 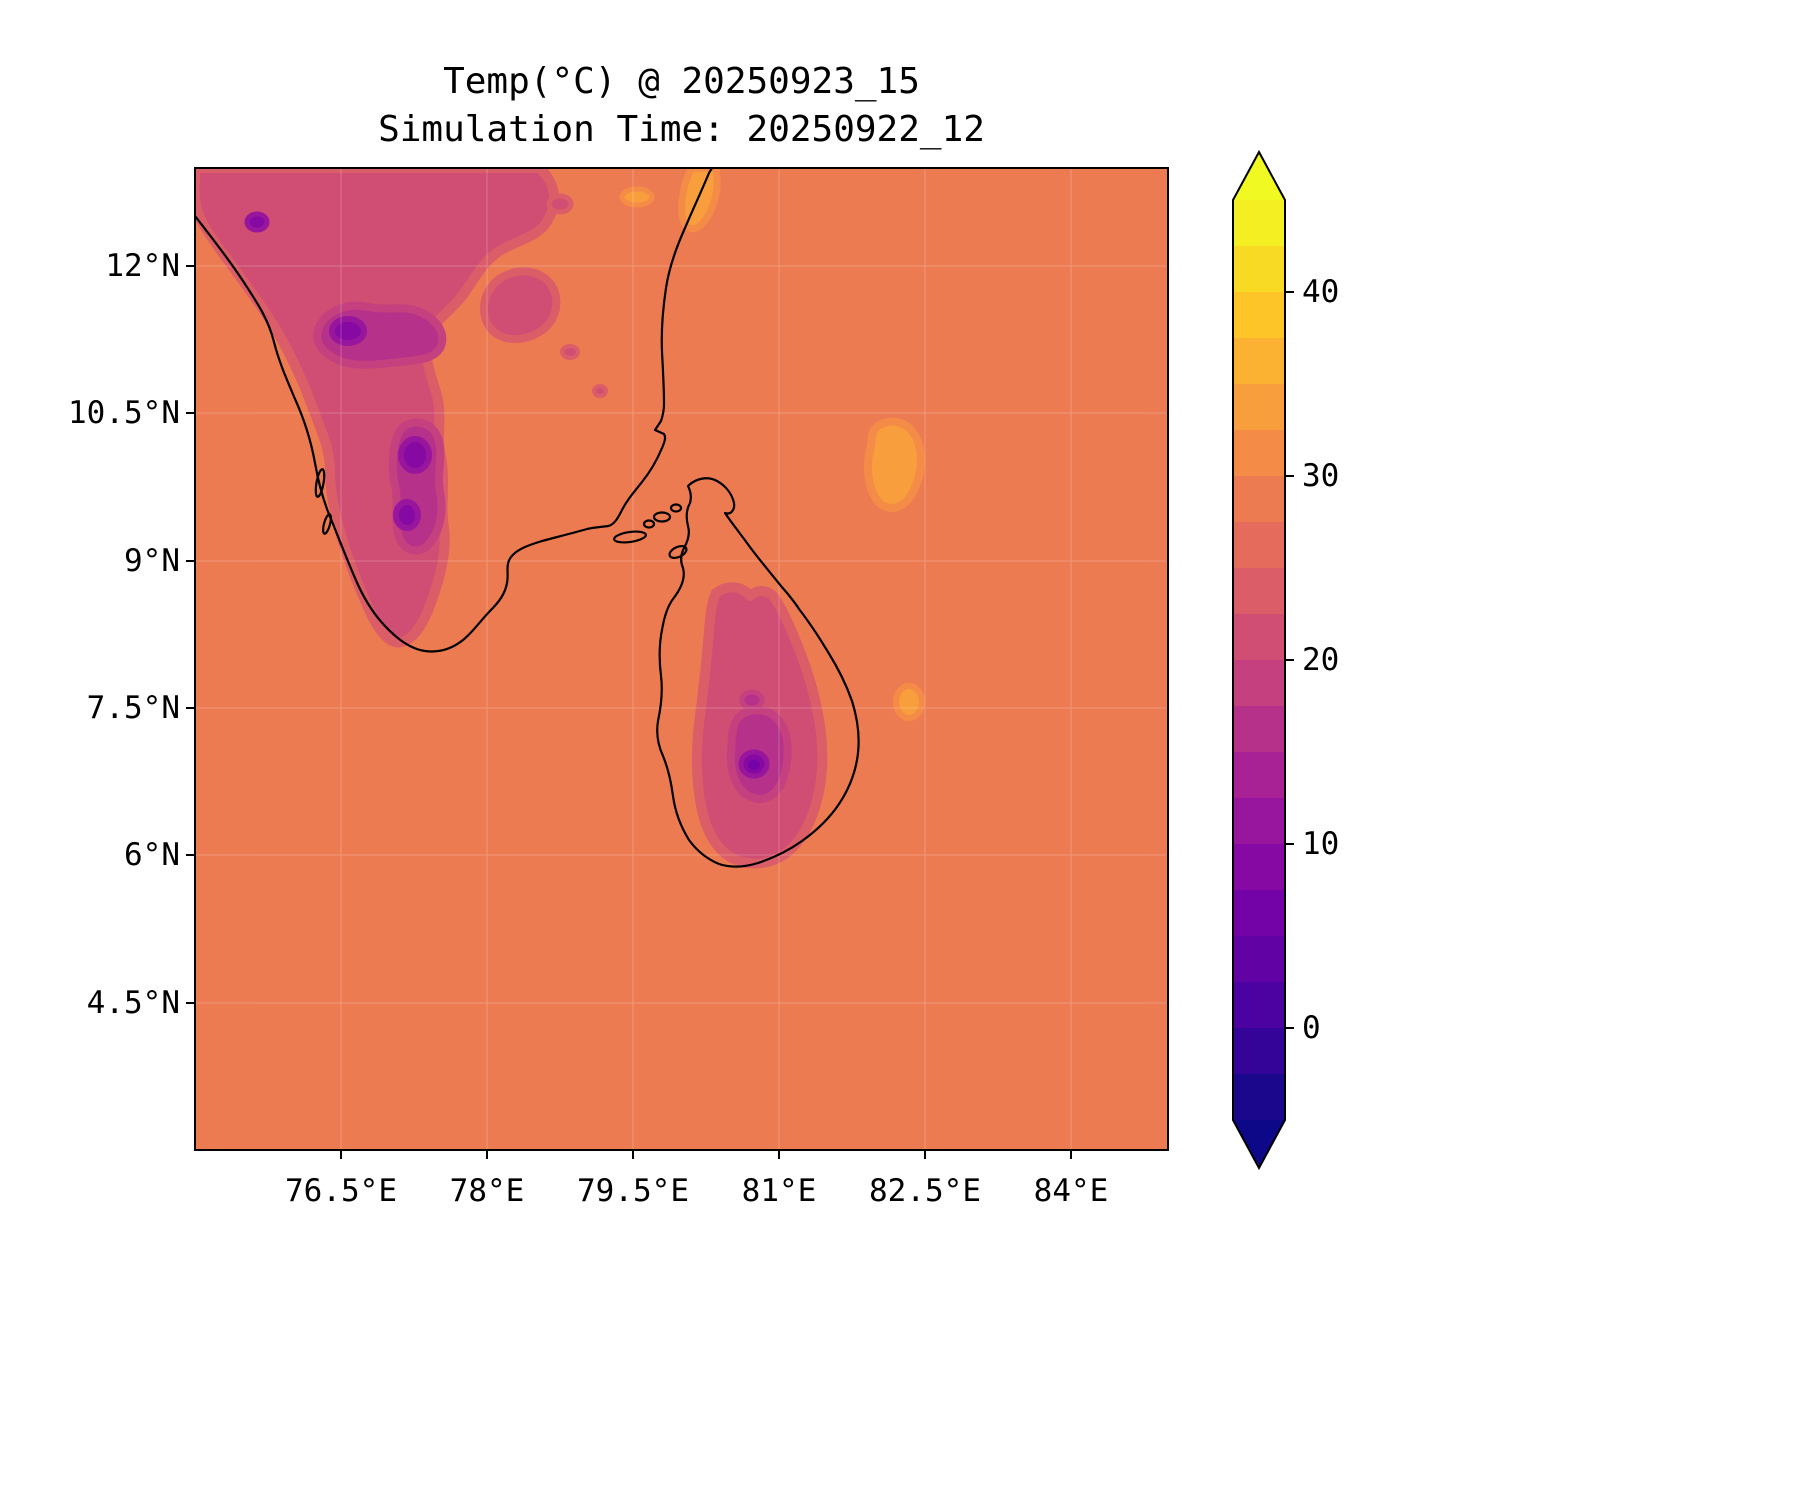 What do you see at coordinates (142, 266) in the screenshot?
I see `y-tick-label: 12°N` at bounding box center [142, 266].